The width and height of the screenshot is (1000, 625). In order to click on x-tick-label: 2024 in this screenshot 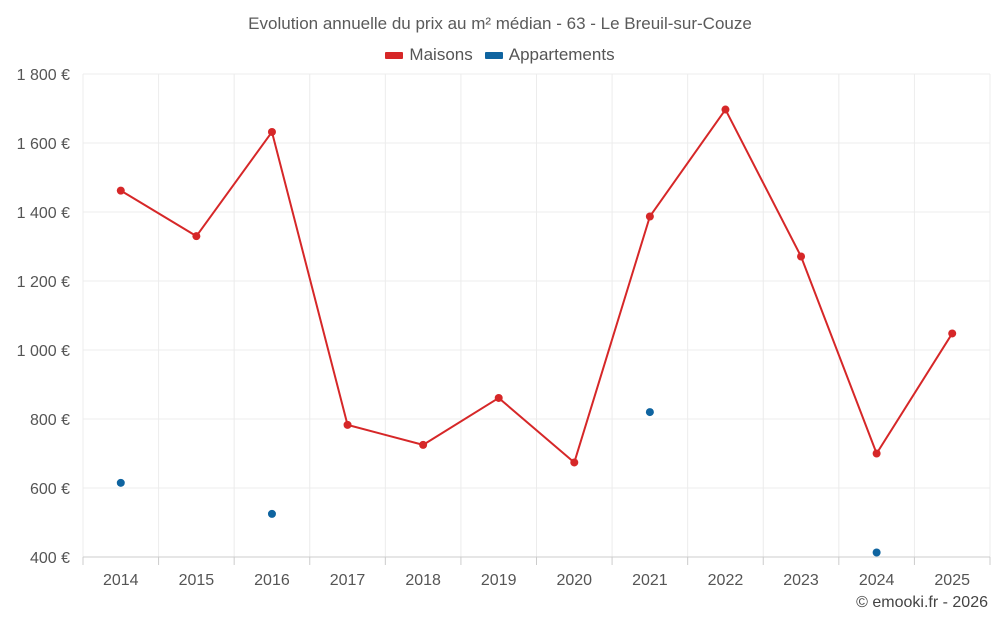, I will do `click(877, 580)`.